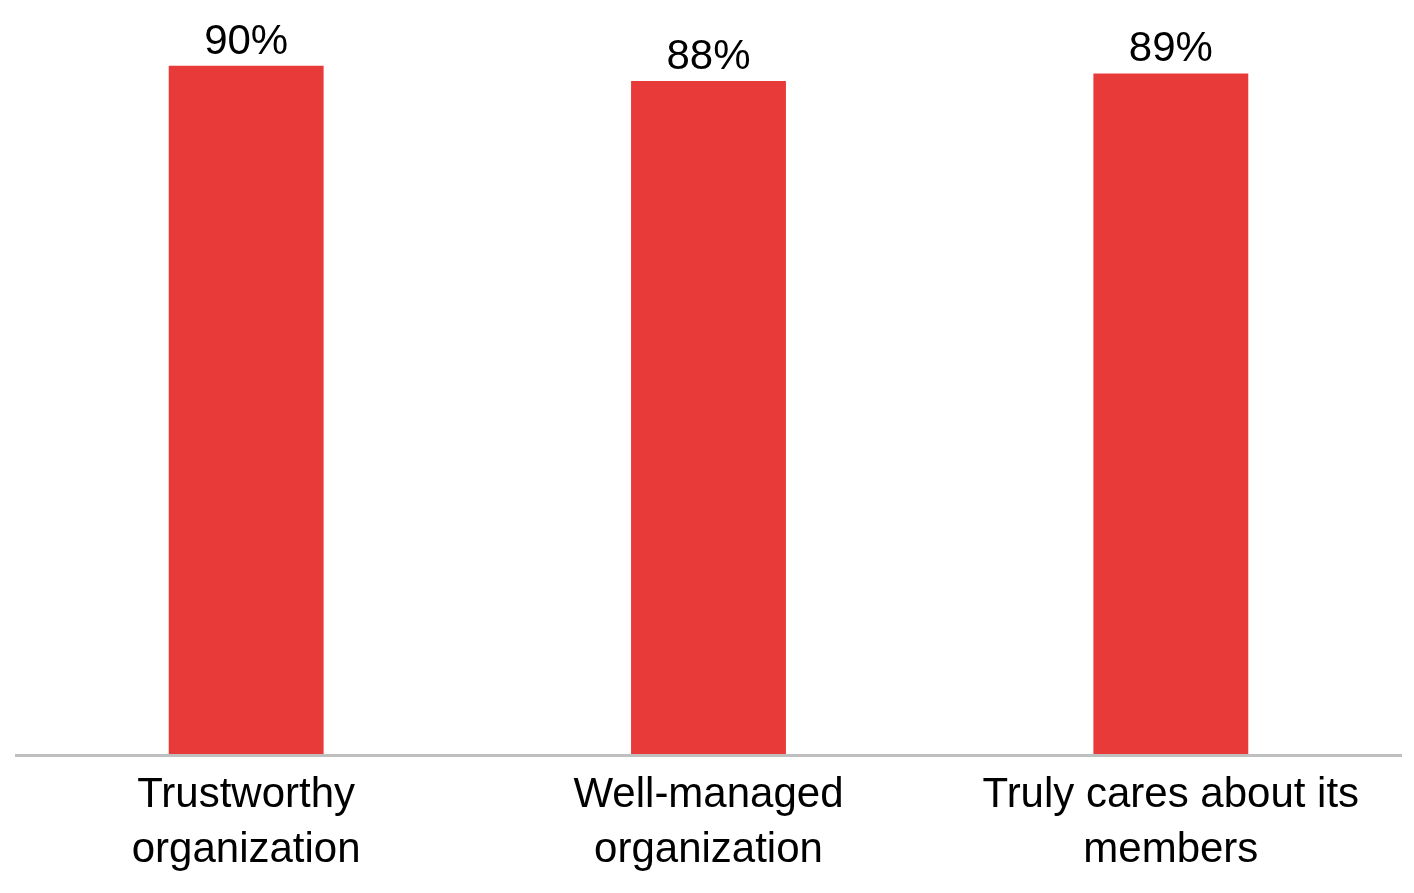 The height and width of the screenshot is (893, 1414). I want to click on x-tick-label: Trustworthy organization, so click(246, 820).